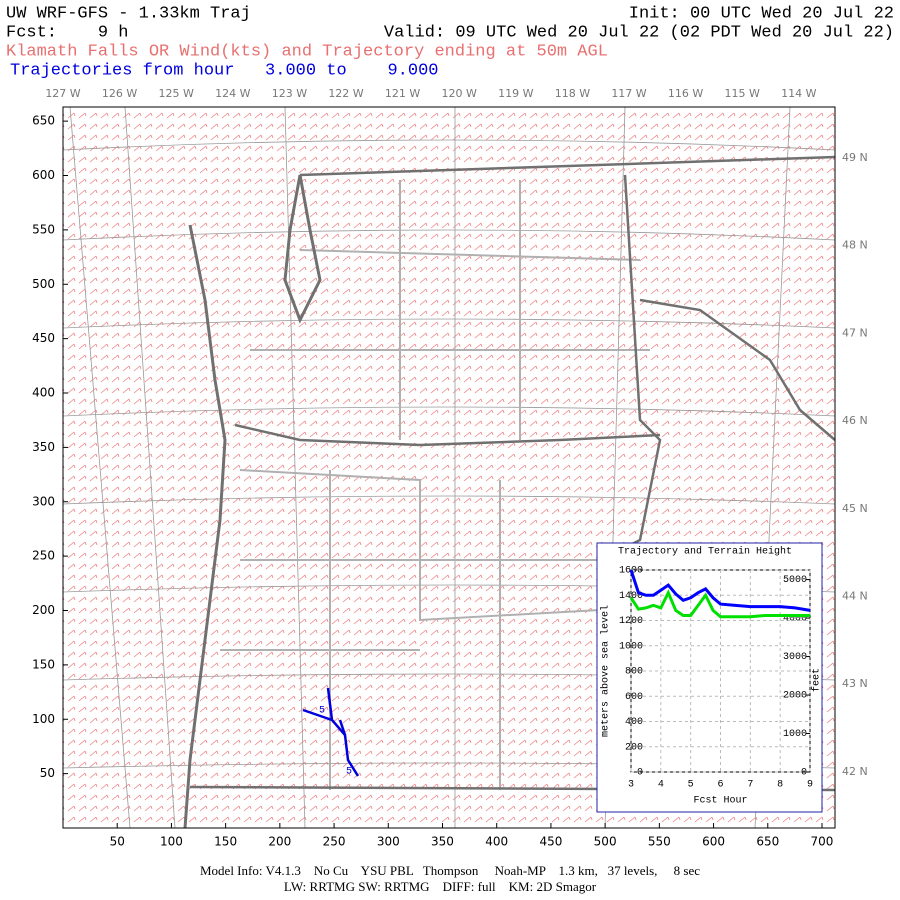  Describe the element at coordinates (798, 93) in the screenshot. I see `longitude-label: 114 W` at that location.